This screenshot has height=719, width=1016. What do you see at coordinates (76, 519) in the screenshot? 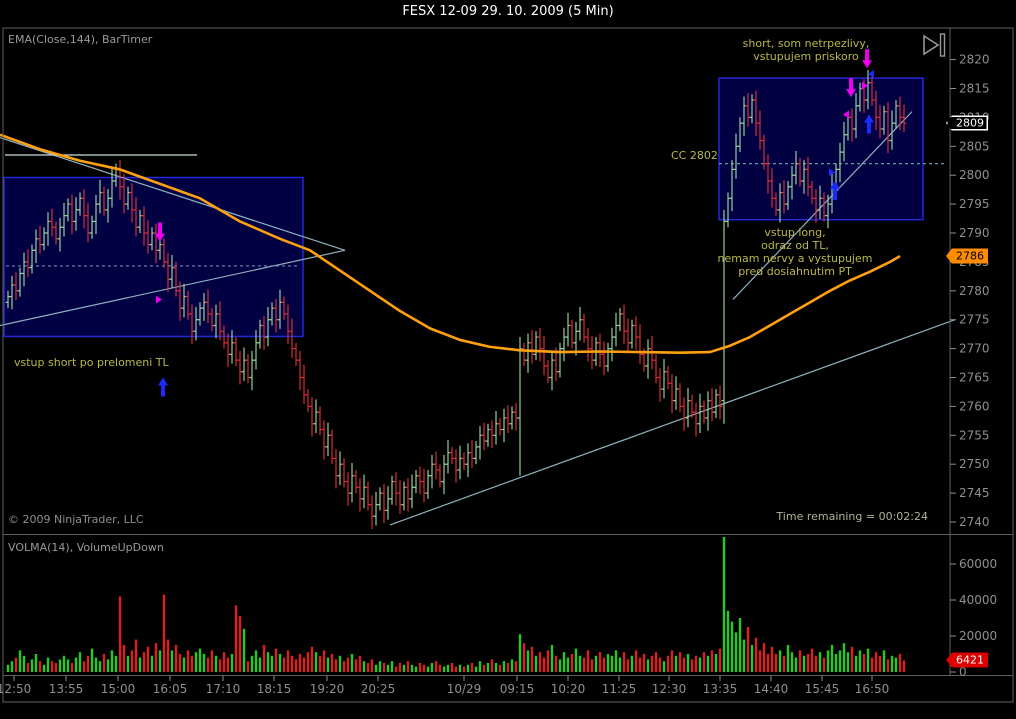
I see `copyright-text: © 2009 NinjaTrader, LLC` at bounding box center [76, 519].